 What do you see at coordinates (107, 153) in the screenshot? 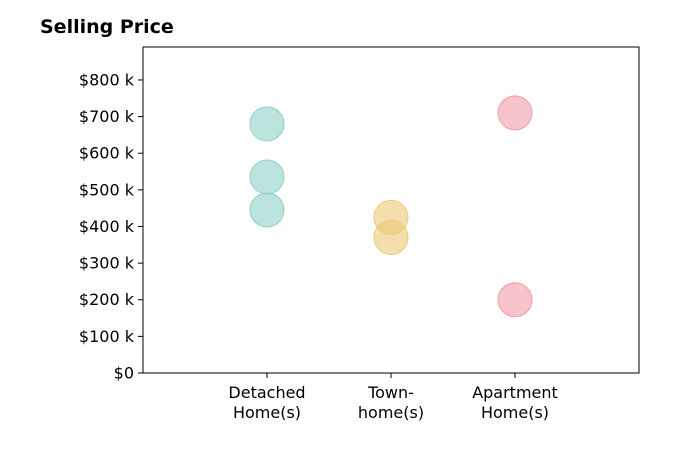
I see `y-tick-label: $600 k` at bounding box center [107, 153].